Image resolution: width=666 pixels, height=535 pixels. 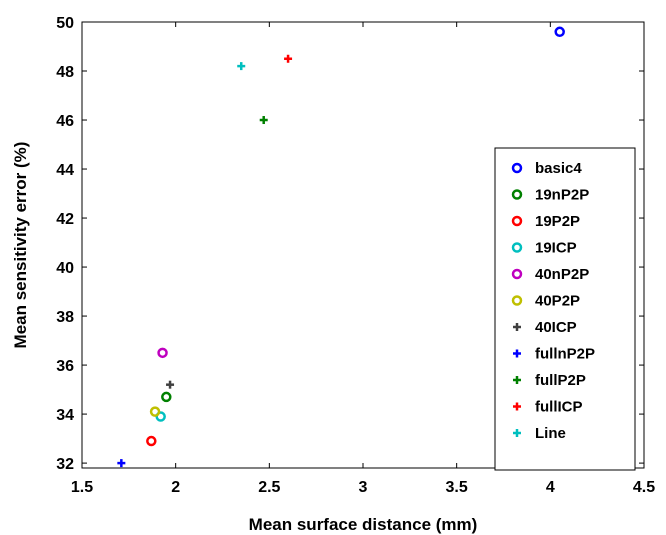 What do you see at coordinates (175, 487) in the screenshot?
I see `x-tick-label: 2` at bounding box center [175, 487].